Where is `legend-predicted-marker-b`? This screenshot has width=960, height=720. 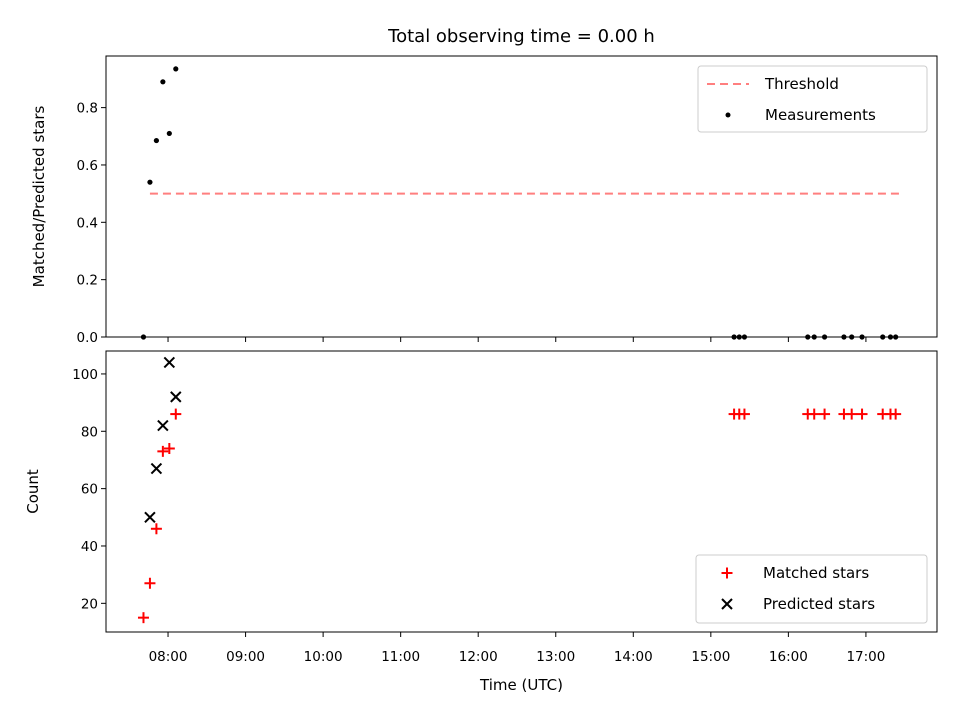 legend-predicted-marker-b is located at coordinates (727, 604).